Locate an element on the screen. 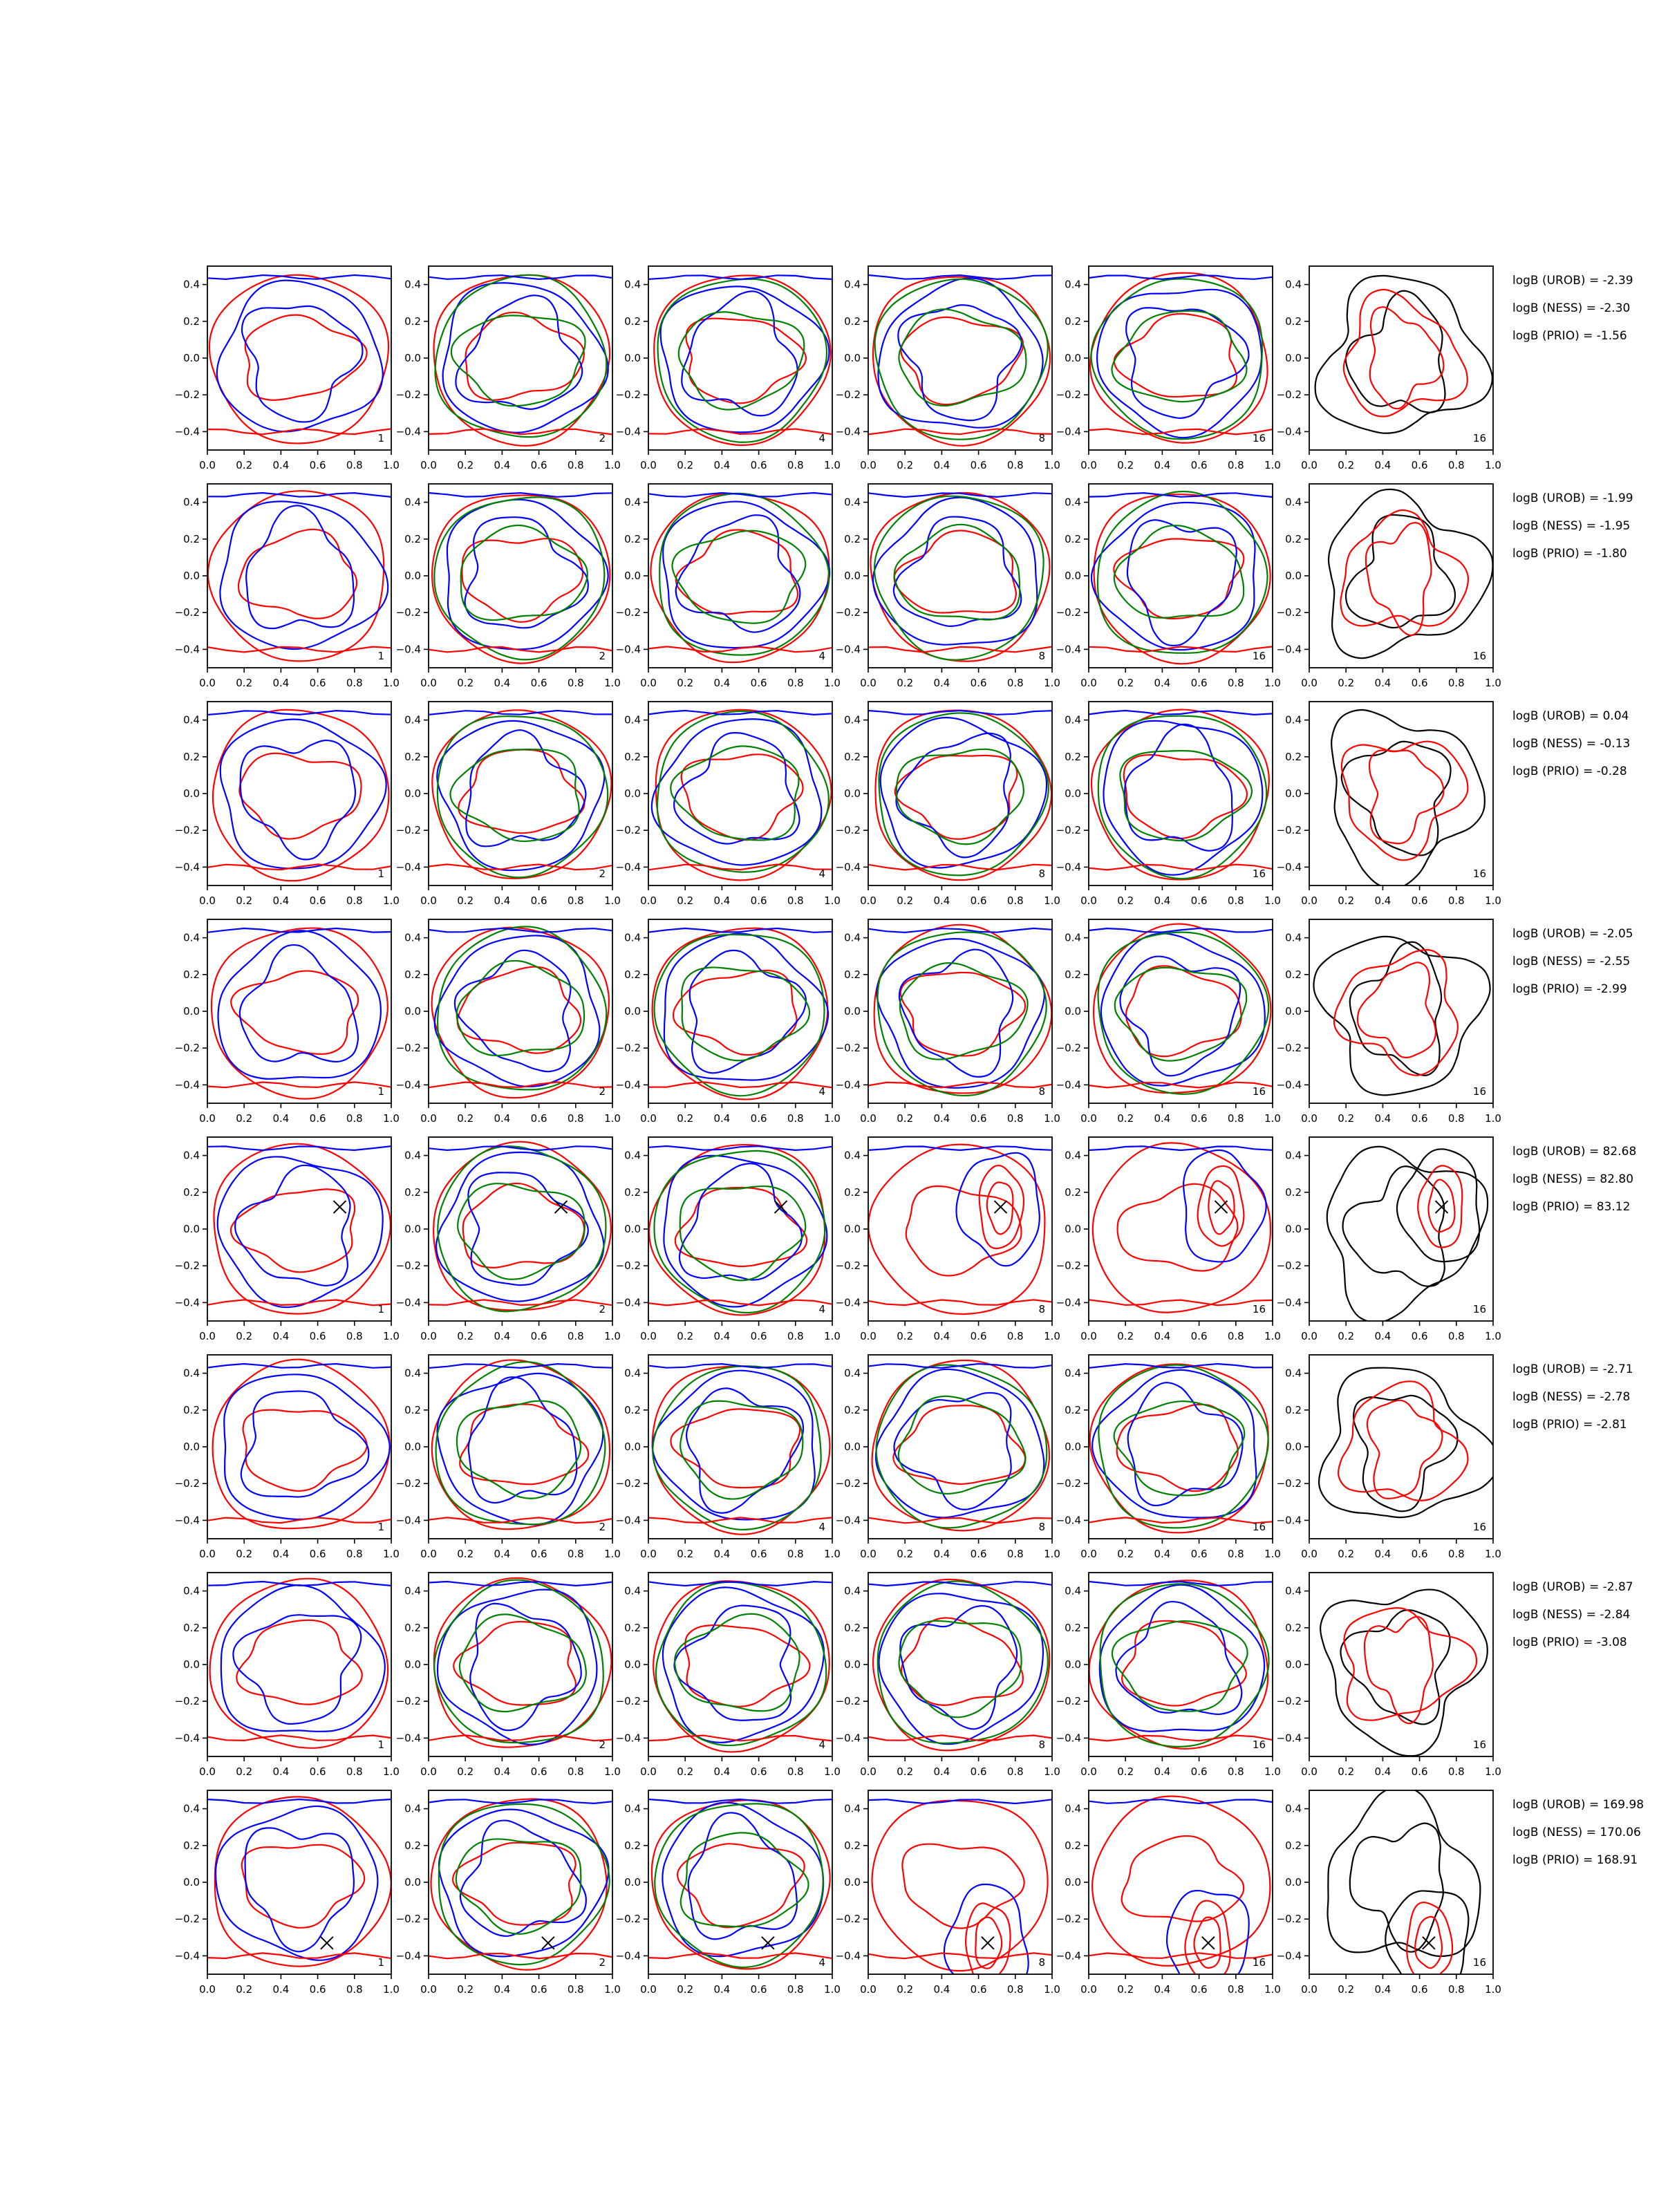 The height and width of the screenshot is (2212, 1659). panel: 0.0 0.2 0.4 0.6 0.8 1.0 0.4 0.2 0.0 −0.2 −0.4 8 is located at coordinates (948, 1457).